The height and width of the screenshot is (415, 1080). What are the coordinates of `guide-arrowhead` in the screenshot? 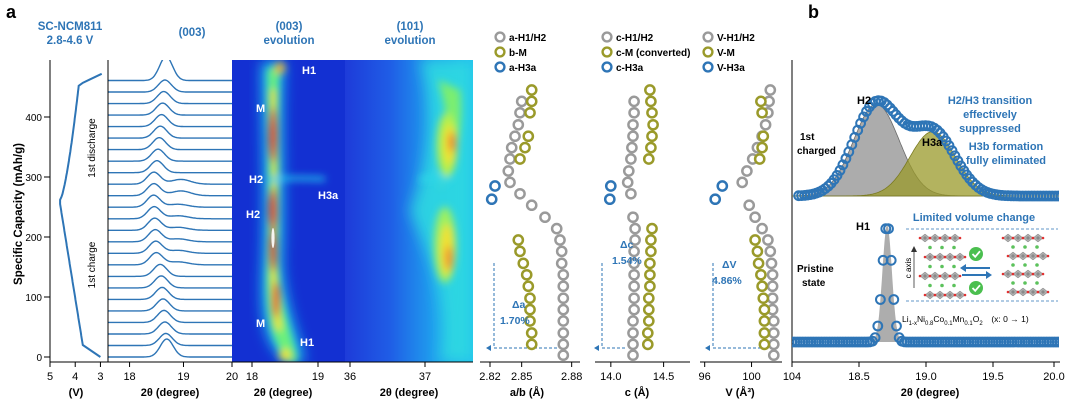 It's located at (707, 348).